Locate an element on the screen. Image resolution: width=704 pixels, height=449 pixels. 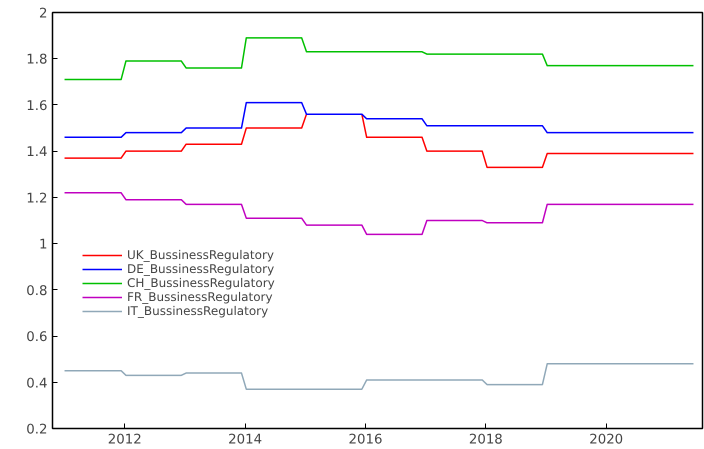
legend-label: IT_BussinessRegulatory is located at coordinates (197, 311).